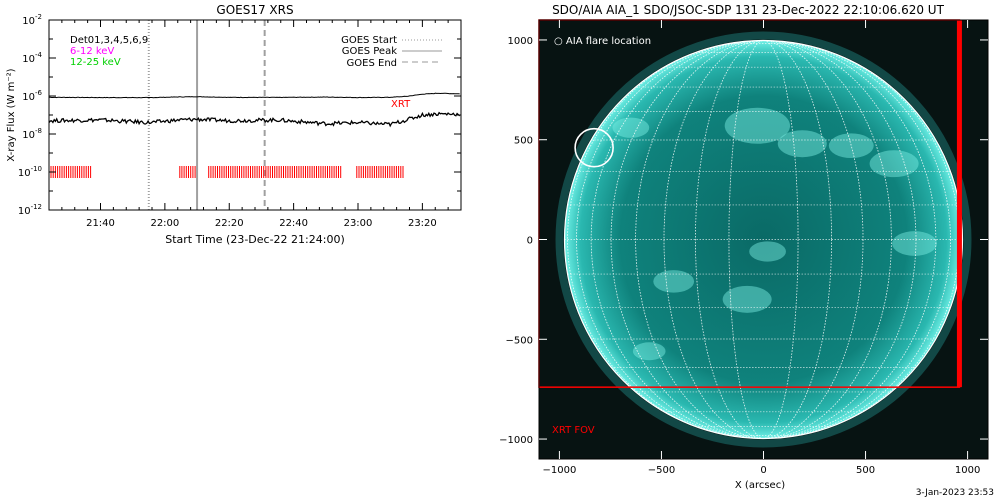  I want to click on y-tick-label: 10⁻¹², so click(30, 210).